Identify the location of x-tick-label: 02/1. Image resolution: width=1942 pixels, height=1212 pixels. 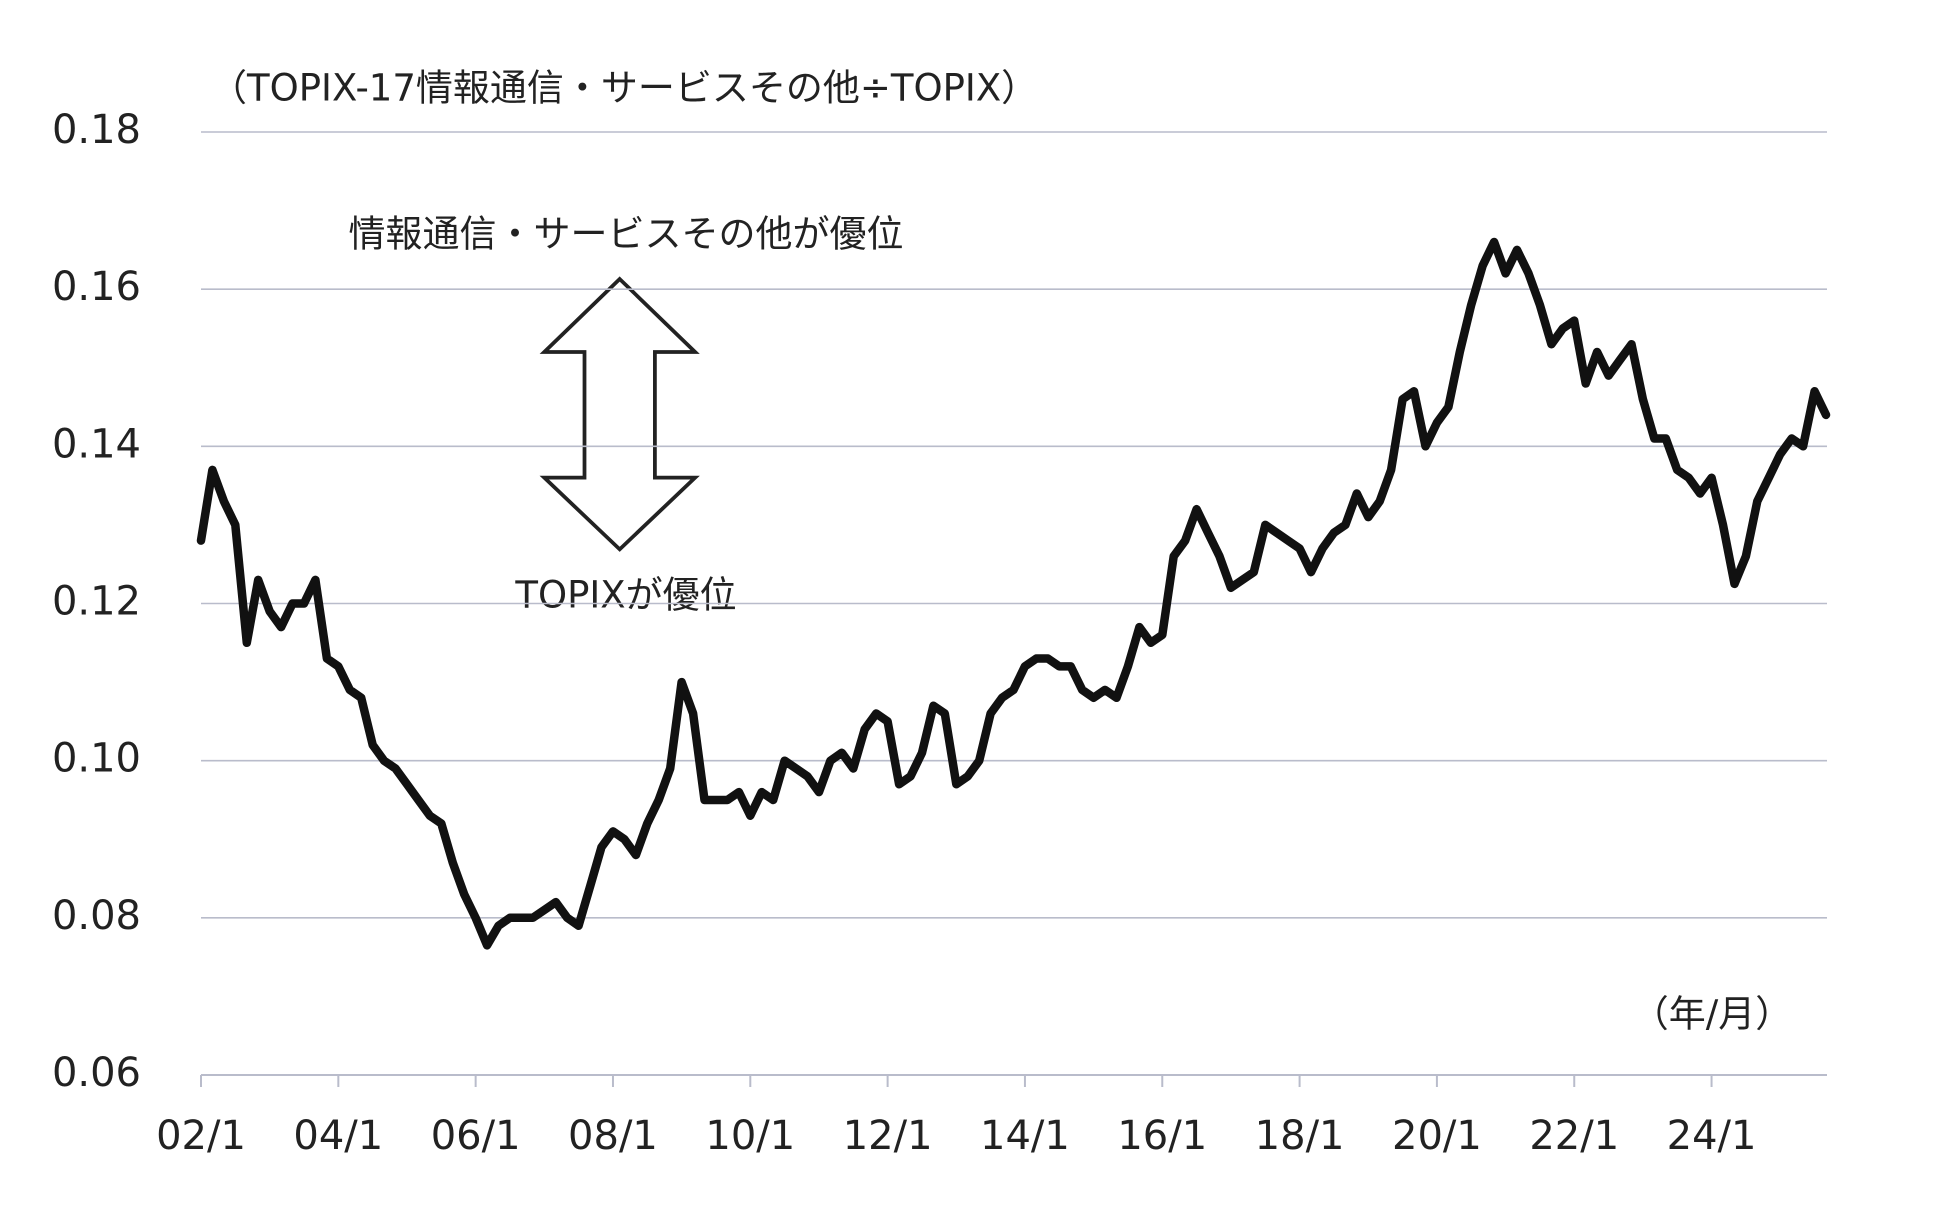
(201, 1136).